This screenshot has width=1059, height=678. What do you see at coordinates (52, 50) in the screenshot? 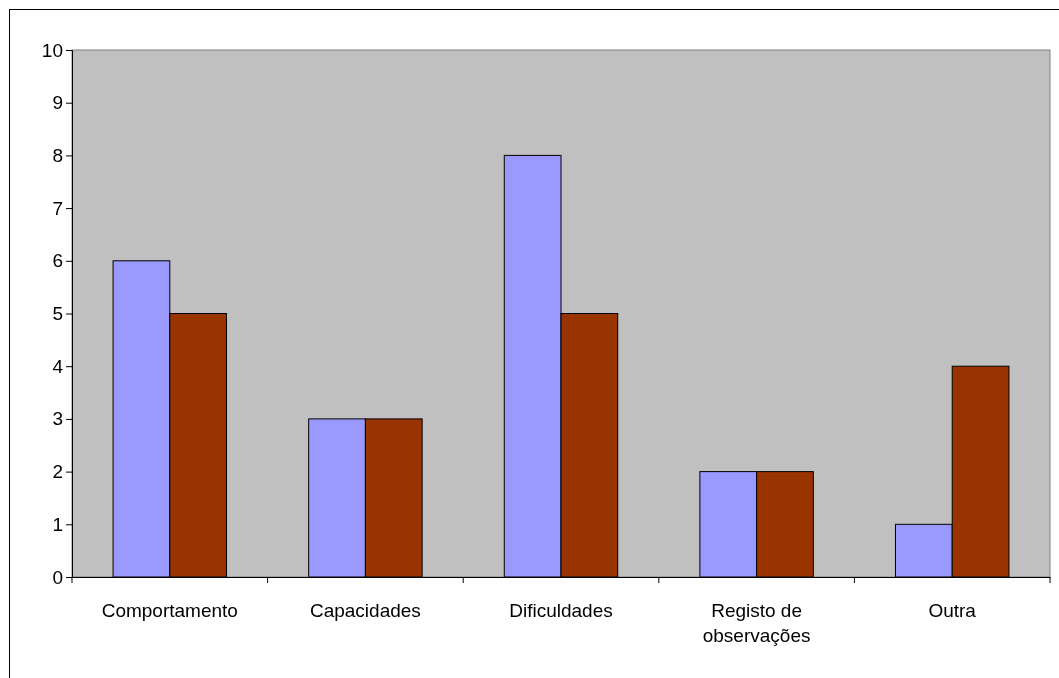
I see `y-tick-label: 10` at bounding box center [52, 50].